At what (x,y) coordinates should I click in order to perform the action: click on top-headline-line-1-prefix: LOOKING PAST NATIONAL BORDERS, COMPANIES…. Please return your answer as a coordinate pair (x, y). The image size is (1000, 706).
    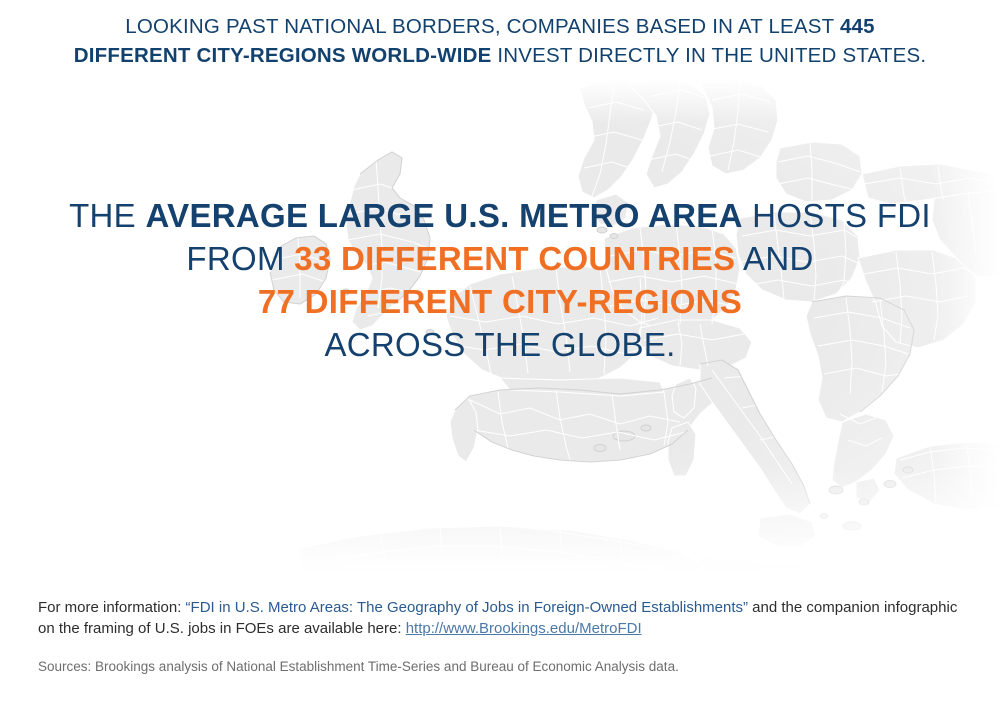
    Looking at the image, I should click on (482, 26).